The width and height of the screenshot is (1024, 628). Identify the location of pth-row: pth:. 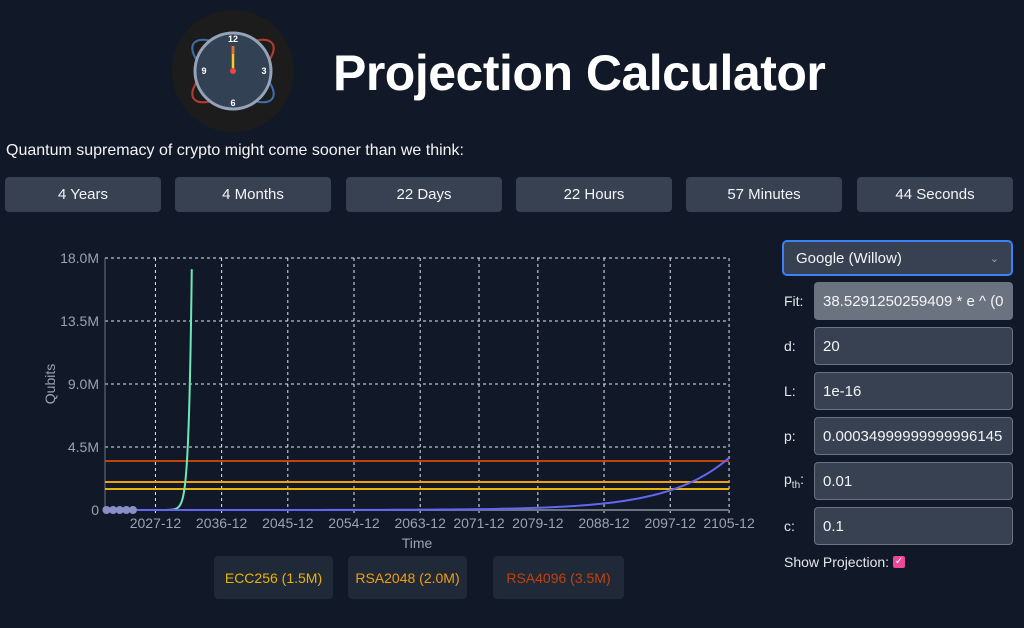
(898, 481).